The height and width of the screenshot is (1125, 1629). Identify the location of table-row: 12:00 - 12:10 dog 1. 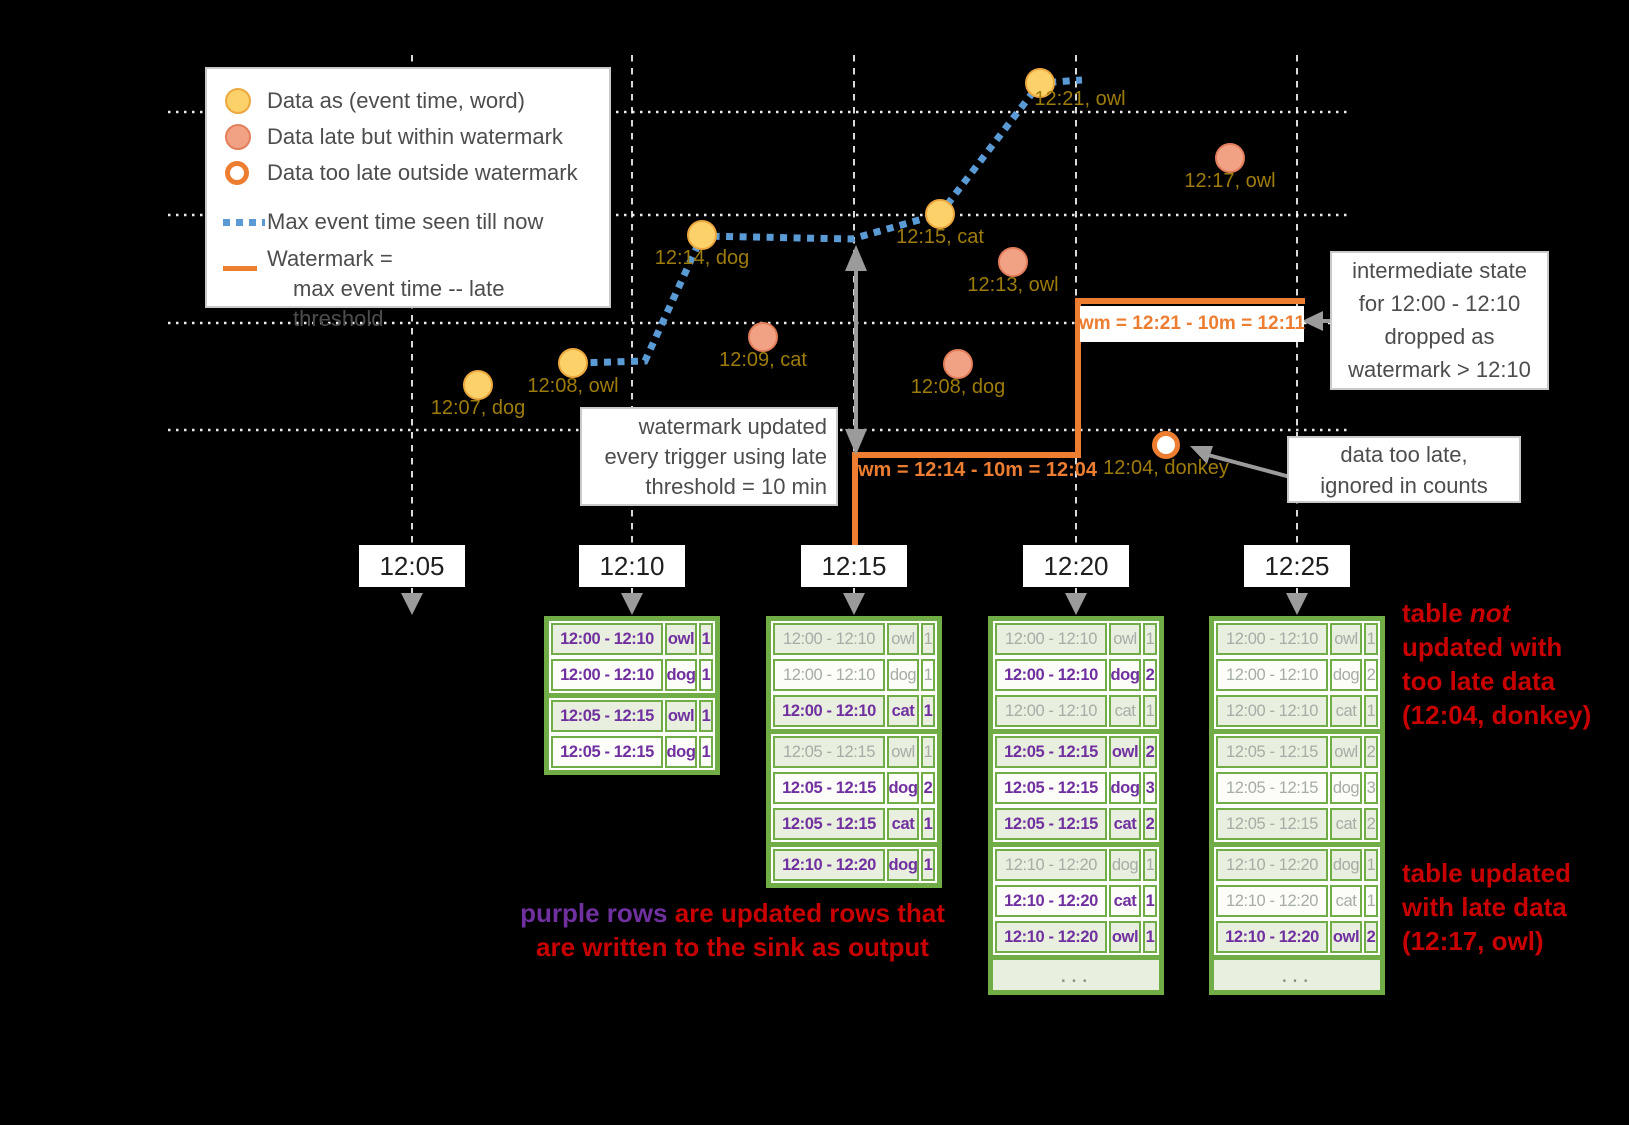
(632, 675).